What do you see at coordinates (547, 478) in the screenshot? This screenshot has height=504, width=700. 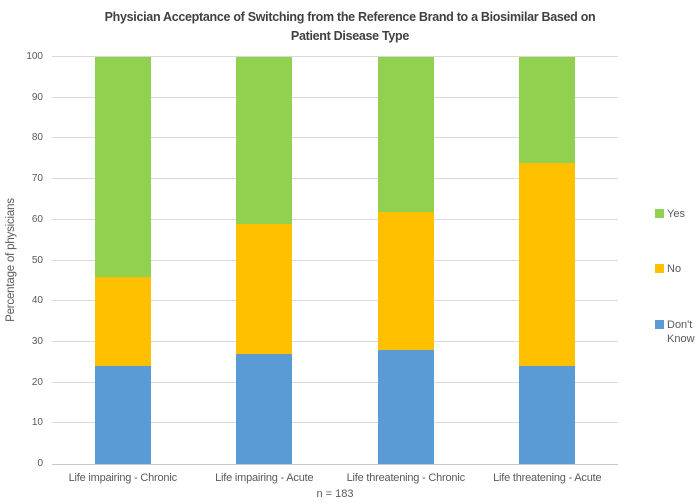 I see `x-axis-label-life-threatening-acute: Life threatening - Acute` at bounding box center [547, 478].